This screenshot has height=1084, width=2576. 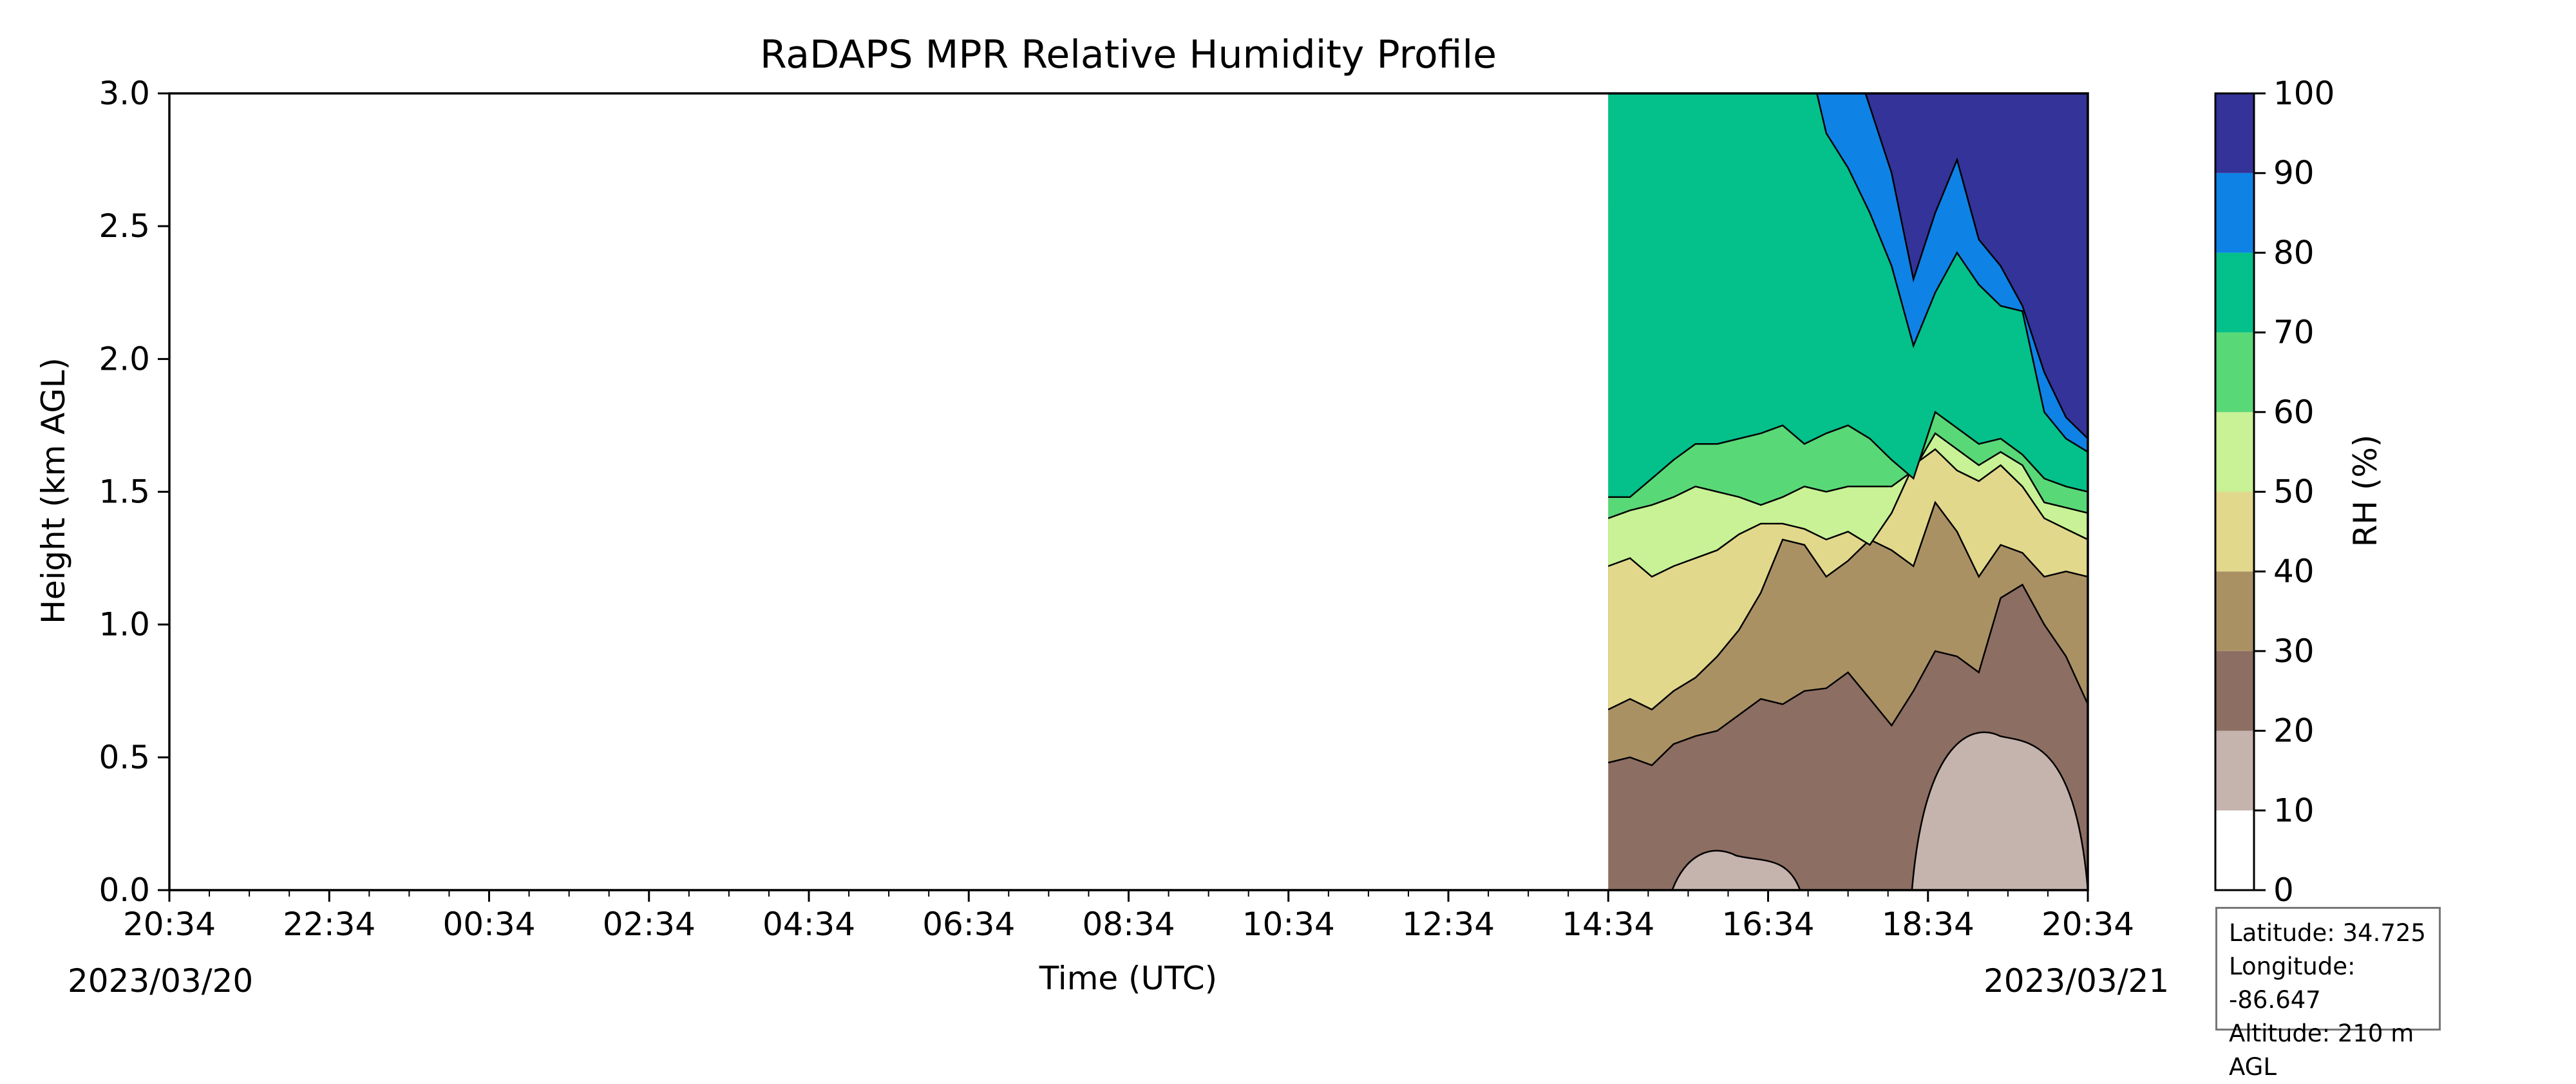 What do you see at coordinates (2322, 1050) in the screenshot?
I see `altitude-text: Altitude: 210 m AGL` at bounding box center [2322, 1050].